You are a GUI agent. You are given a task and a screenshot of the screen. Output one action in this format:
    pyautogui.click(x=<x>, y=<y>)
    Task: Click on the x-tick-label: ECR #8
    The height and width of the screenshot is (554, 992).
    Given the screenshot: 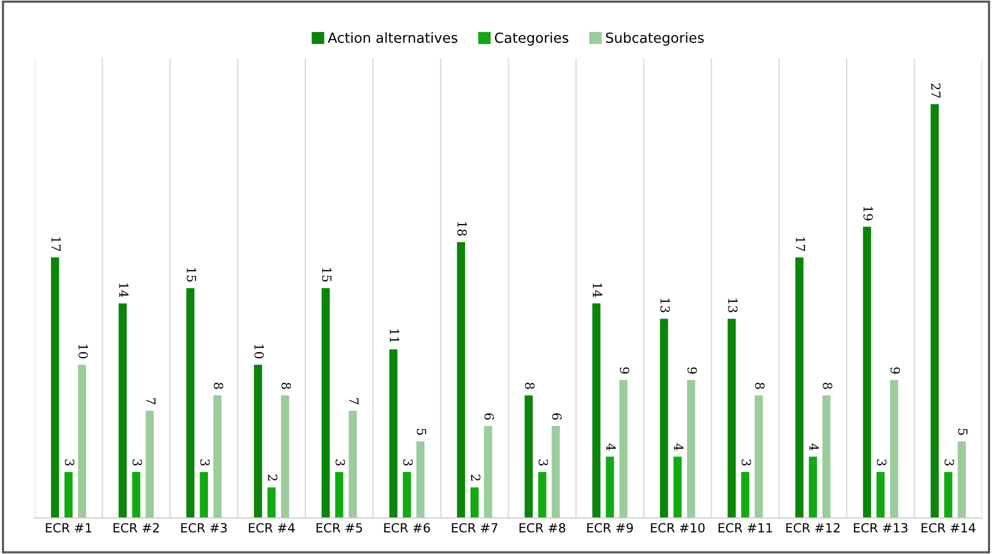 What is the action you would take?
    pyautogui.click(x=543, y=528)
    